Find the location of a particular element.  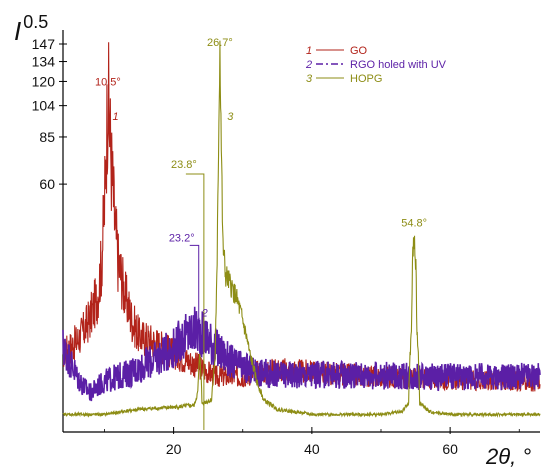

annotation-label: 54.8° is located at coordinates (414, 224).